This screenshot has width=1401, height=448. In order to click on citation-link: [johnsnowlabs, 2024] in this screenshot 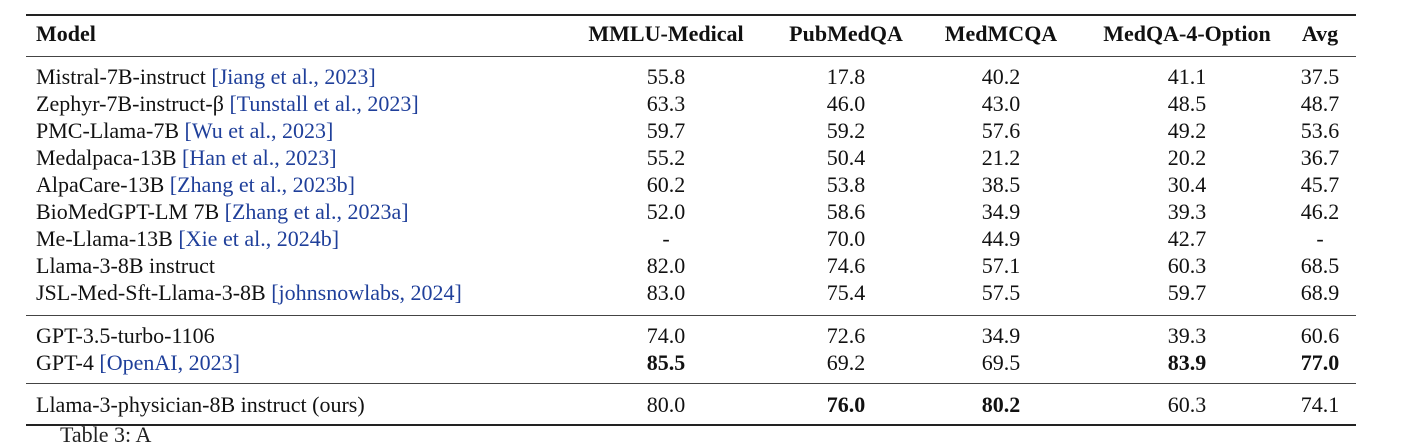, I will do `click(366, 292)`.